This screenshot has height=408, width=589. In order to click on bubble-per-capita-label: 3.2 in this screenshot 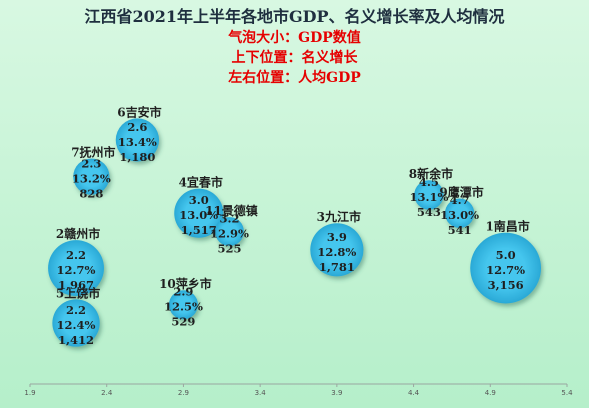, I will do `click(229, 219)`.